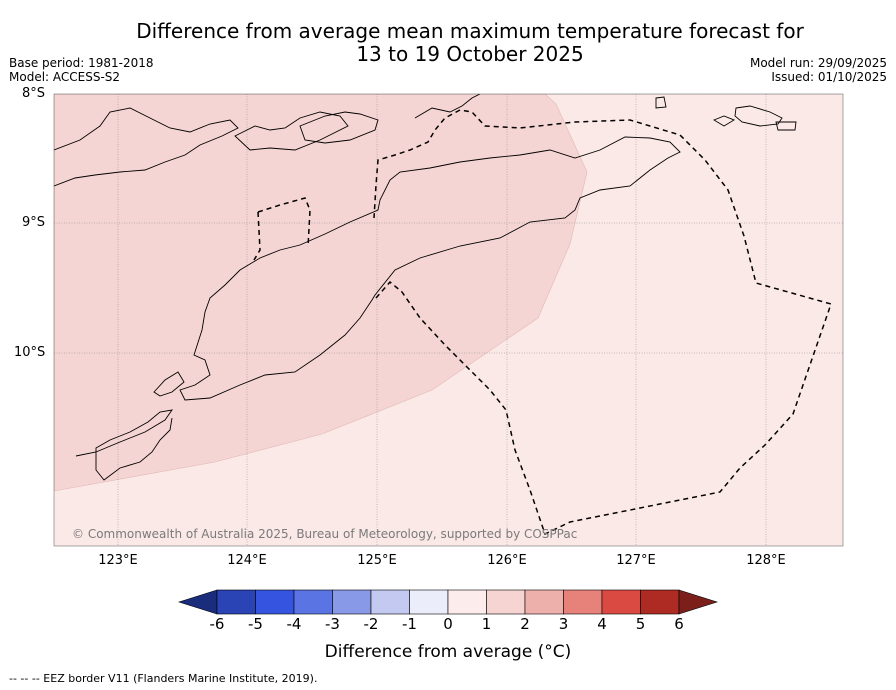  What do you see at coordinates (602, 624) in the screenshot?
I see `colorbar-tick-label: 4` at bounding box center [602, 624].